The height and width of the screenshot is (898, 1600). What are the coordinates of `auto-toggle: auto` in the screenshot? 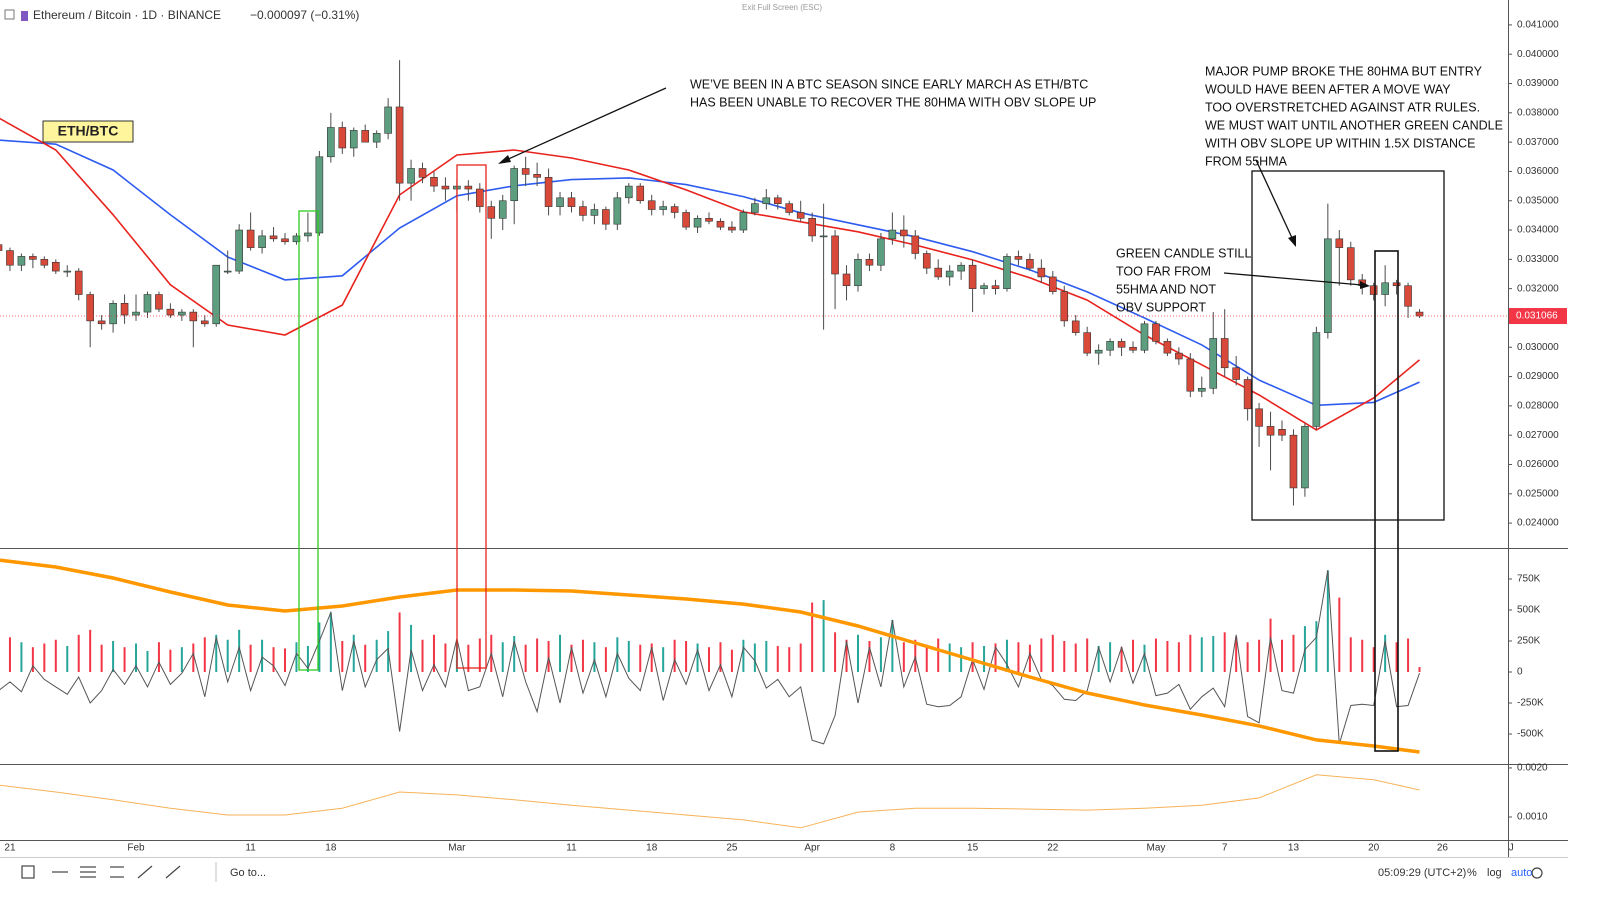 It's located at (1521, 873).